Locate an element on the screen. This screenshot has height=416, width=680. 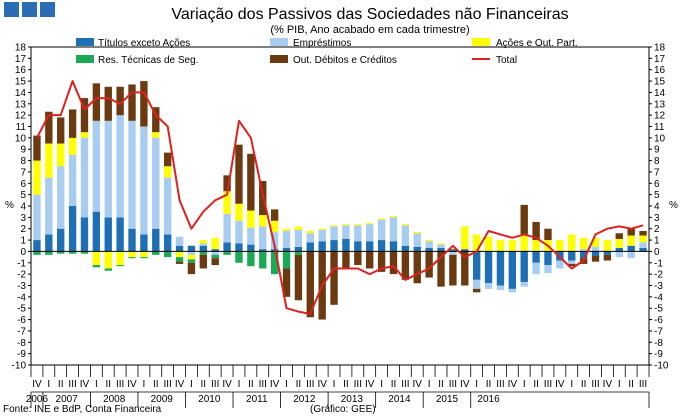
legend-label-titulos: Títulos exceto Ações is located at coordinates (144, 43).